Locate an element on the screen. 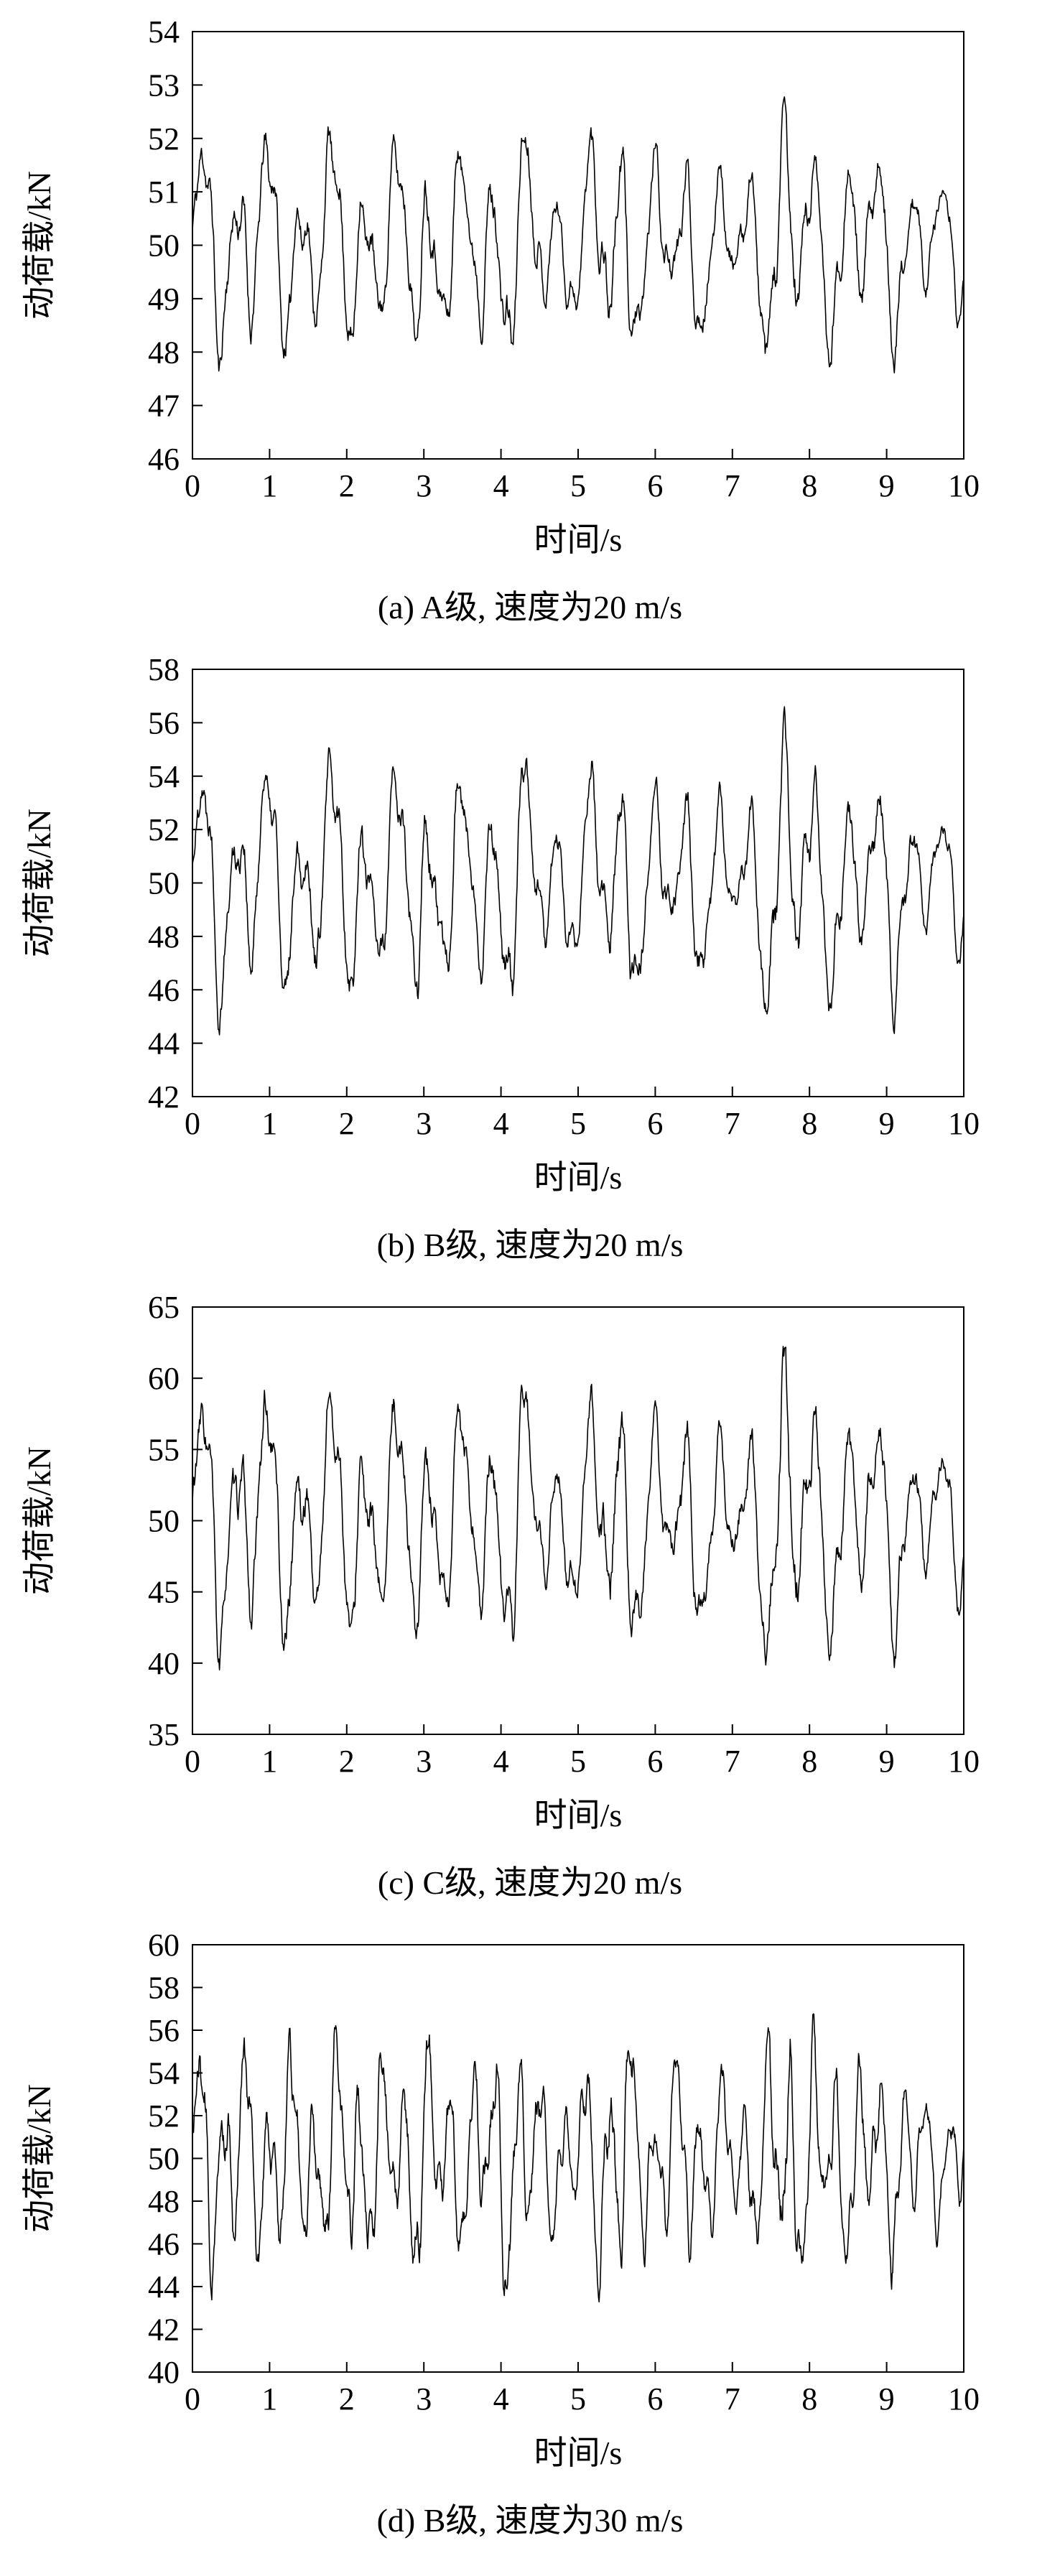  y-tick-label: 49 is located at coordinates (164, 299).